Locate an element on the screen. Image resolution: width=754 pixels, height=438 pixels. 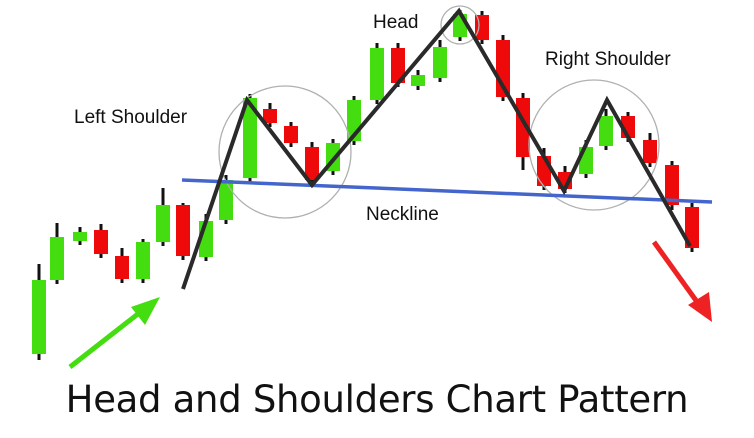
head-circle is located at coordinates (460, 25).